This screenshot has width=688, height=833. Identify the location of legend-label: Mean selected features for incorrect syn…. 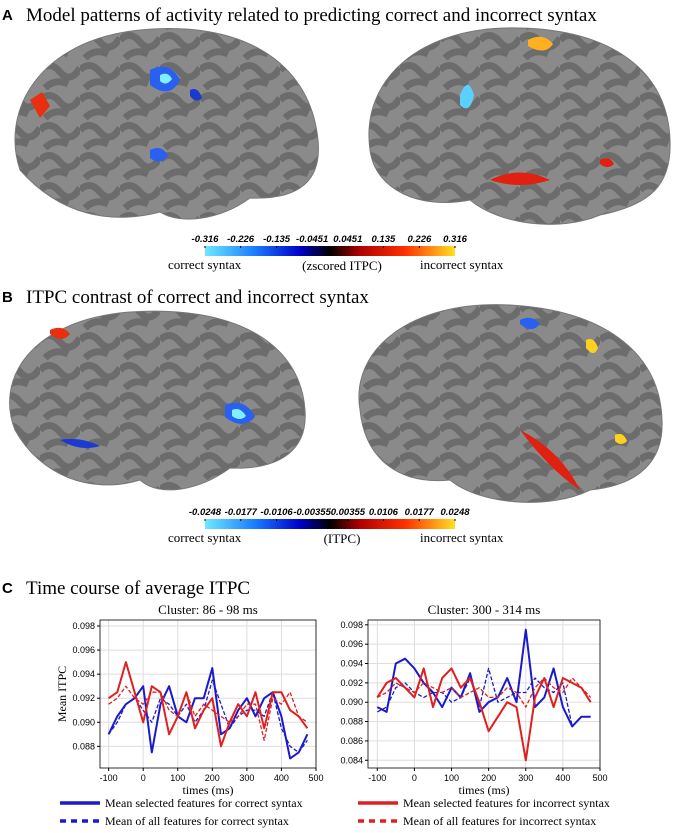
(506, 803).